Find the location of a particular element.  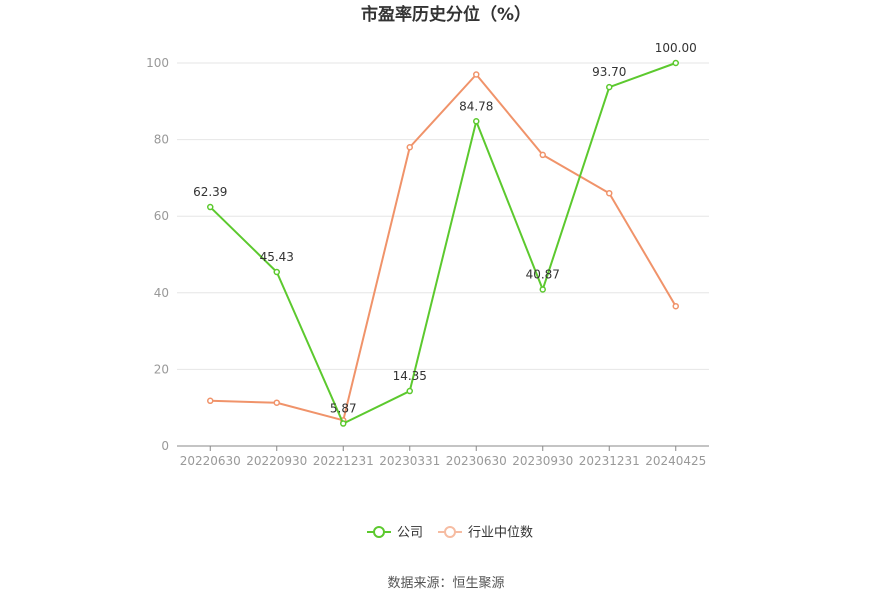

data-label: 62.39 is located at coordinates (210, 192).